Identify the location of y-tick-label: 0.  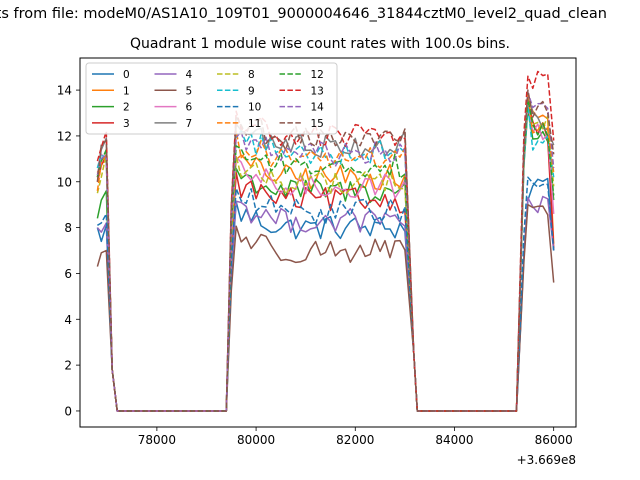
(68, 411).